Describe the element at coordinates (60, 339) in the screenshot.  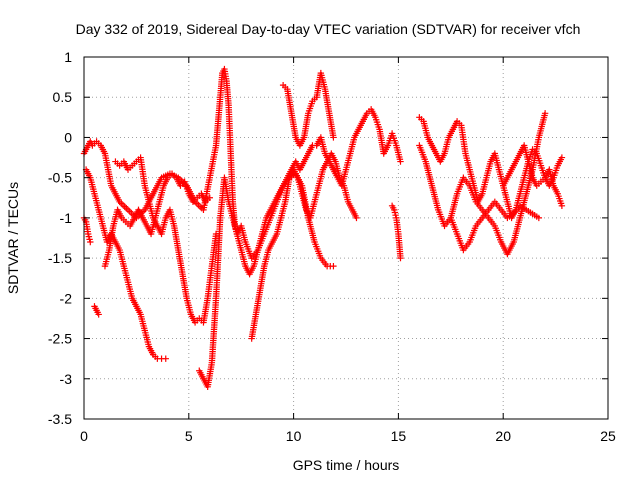
I see `y-tick-label: -2.5` at that location.